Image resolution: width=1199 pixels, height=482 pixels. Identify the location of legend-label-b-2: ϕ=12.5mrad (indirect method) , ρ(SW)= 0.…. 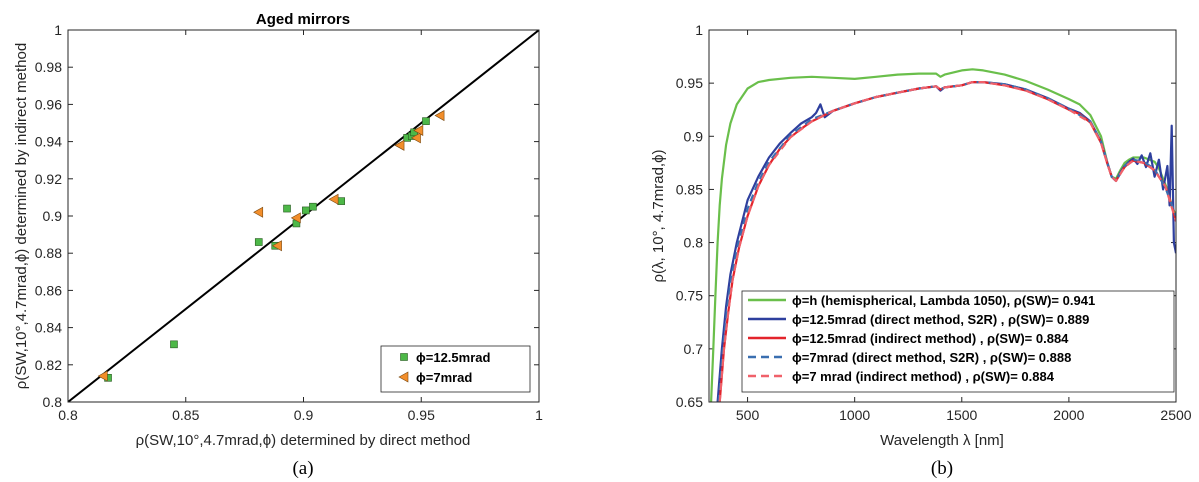
(930, 338).